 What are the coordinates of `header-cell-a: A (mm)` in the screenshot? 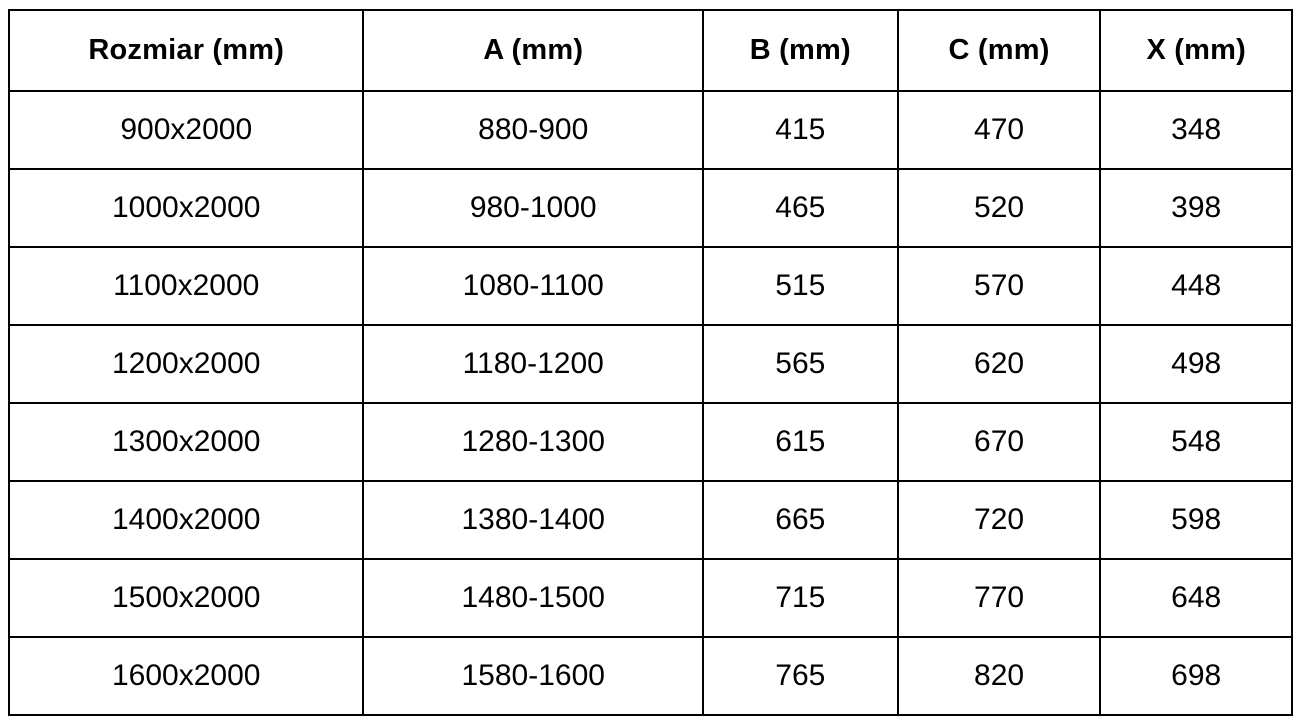 It's located at (533, 50).